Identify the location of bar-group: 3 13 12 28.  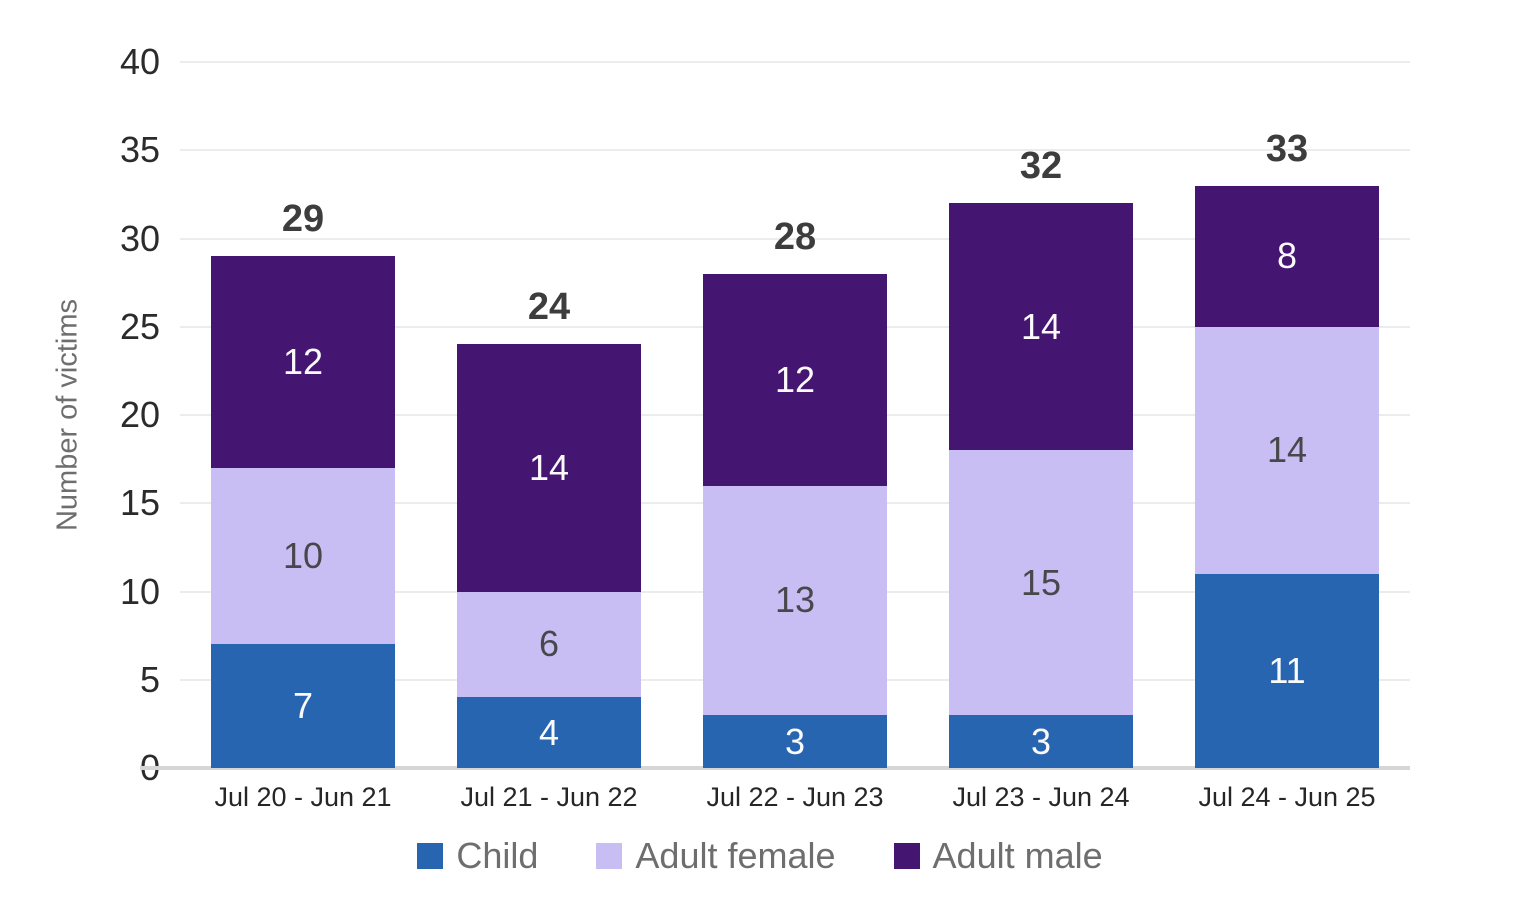
(795, 415).